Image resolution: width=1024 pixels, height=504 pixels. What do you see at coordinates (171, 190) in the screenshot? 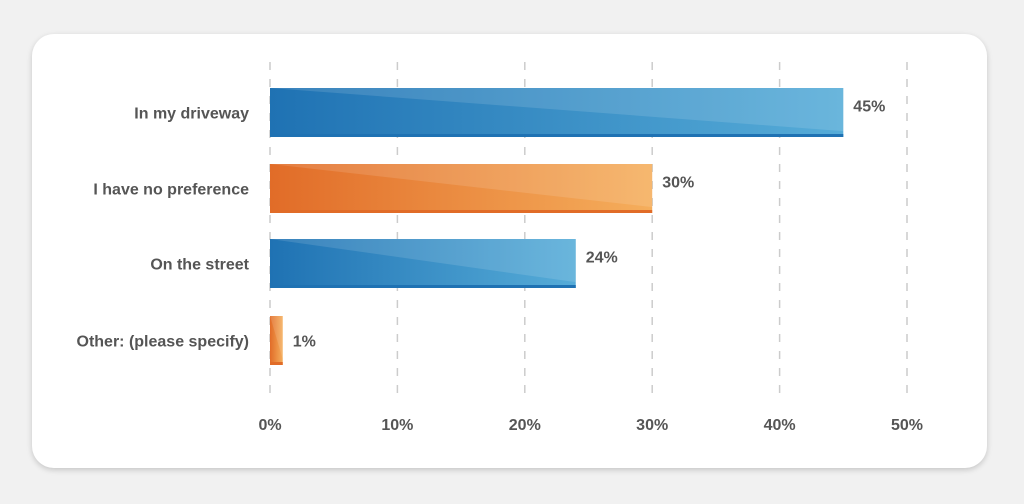
I see `category-label: I have no preference` at bounding box center [171, 190].